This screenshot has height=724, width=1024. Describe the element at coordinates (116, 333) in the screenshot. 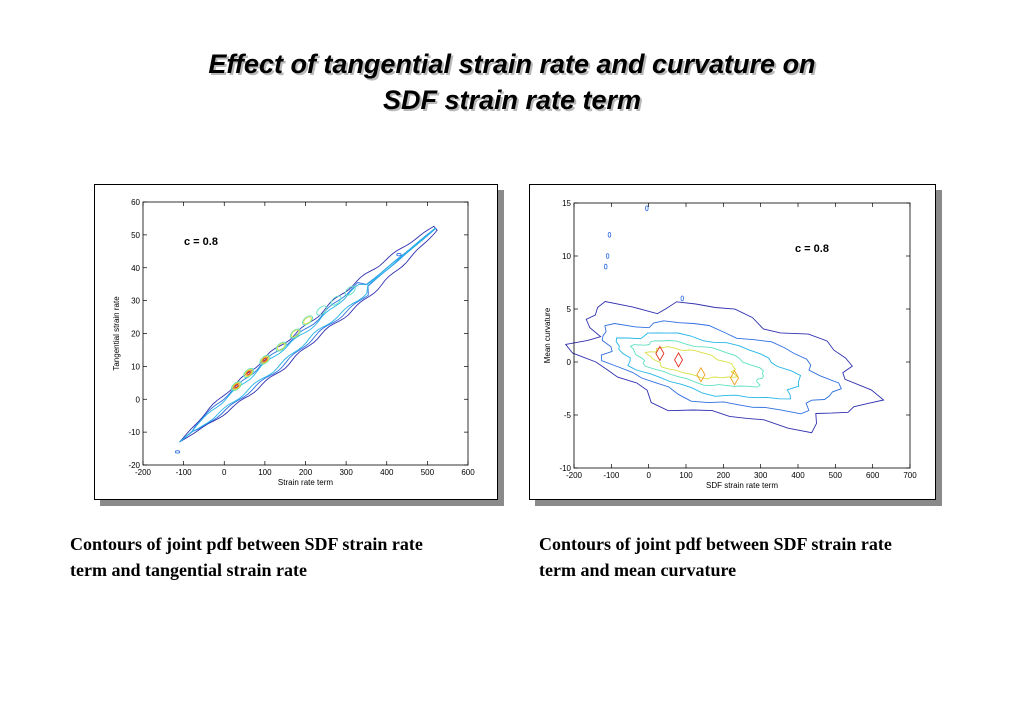

I see `y-axis-label: Tangential strain rate` at that location.